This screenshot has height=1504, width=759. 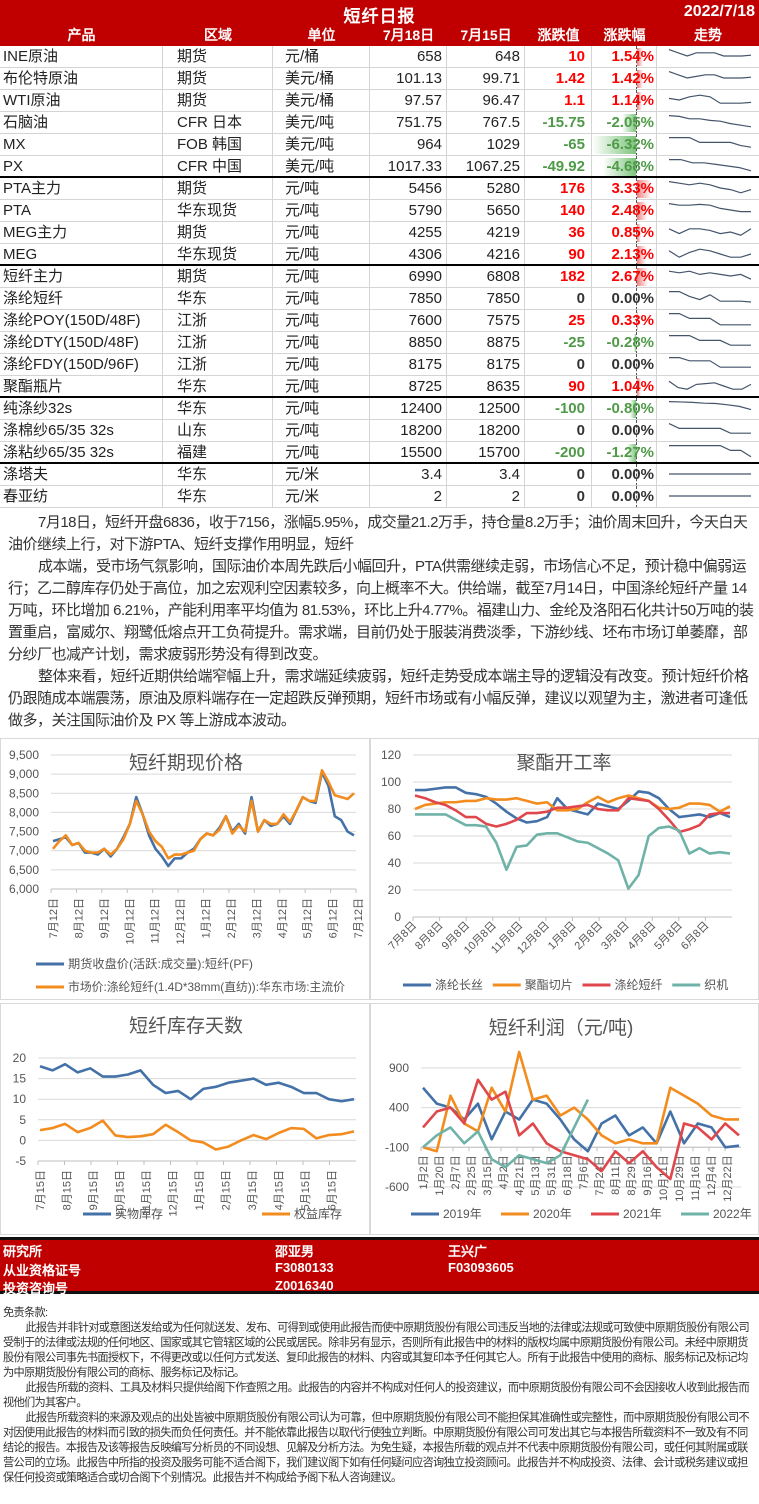 What do you see at coordinates (486, 320) in the screenshot?
I see `price-prev: 7575` at bounding box center [486, 320].